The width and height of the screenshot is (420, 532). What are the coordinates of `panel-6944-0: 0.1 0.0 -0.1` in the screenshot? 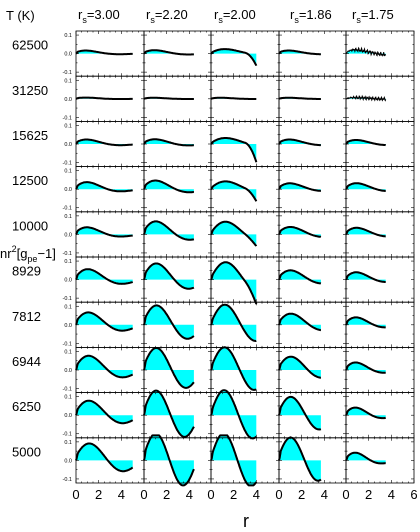 It's located at (104, 369).